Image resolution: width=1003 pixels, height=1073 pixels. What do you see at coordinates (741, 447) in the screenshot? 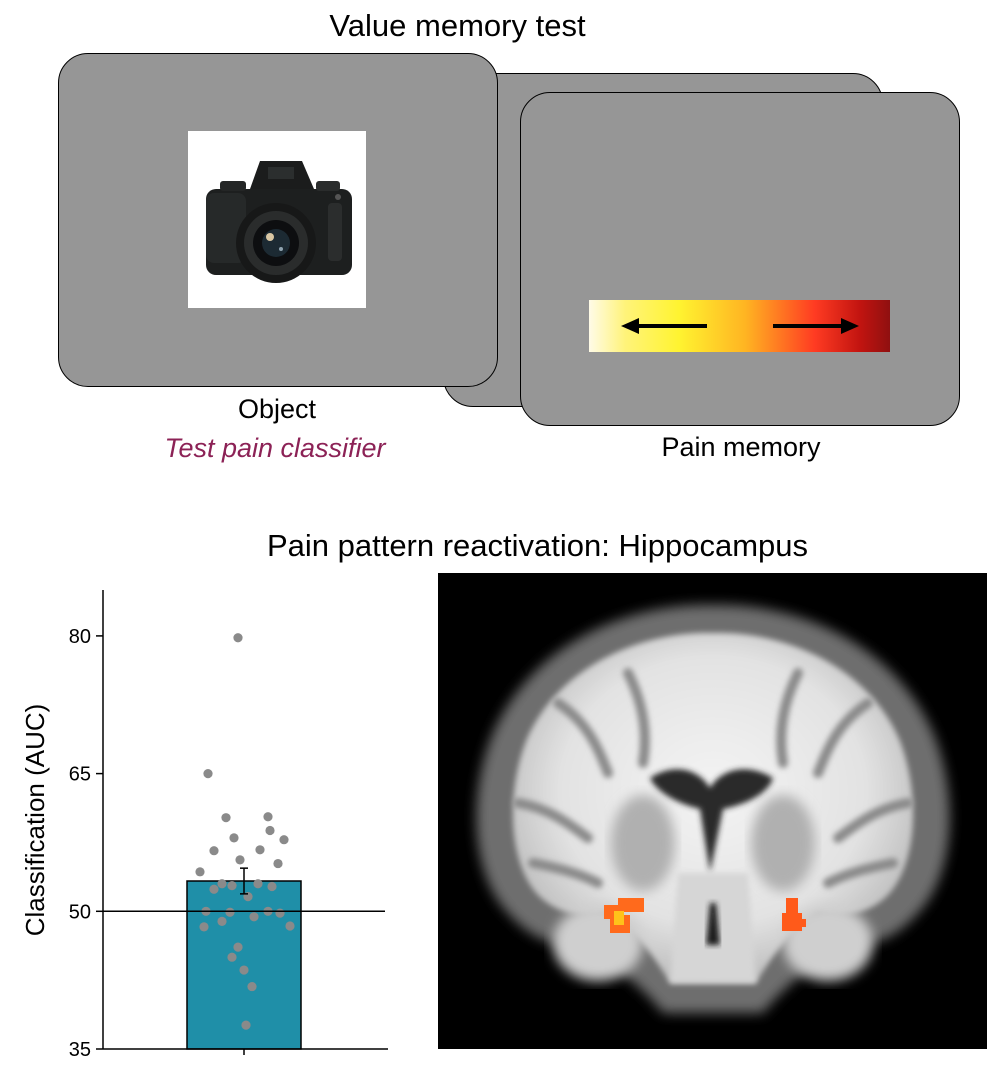
I see `pain-memory-label: Pain memory` at bounding box center [741, 447].